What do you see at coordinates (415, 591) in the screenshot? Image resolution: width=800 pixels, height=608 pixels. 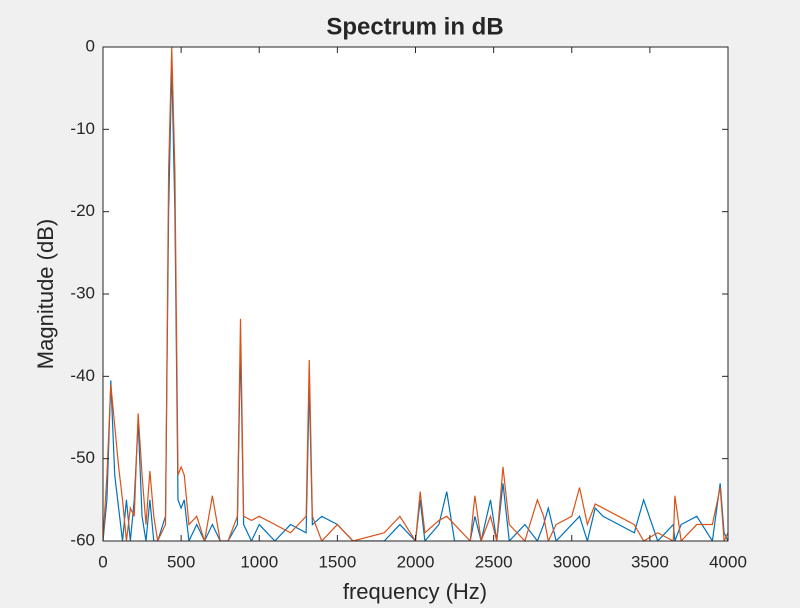 I see `x-axis-label: frequency (Hz)` at bounding box center [415, 591].